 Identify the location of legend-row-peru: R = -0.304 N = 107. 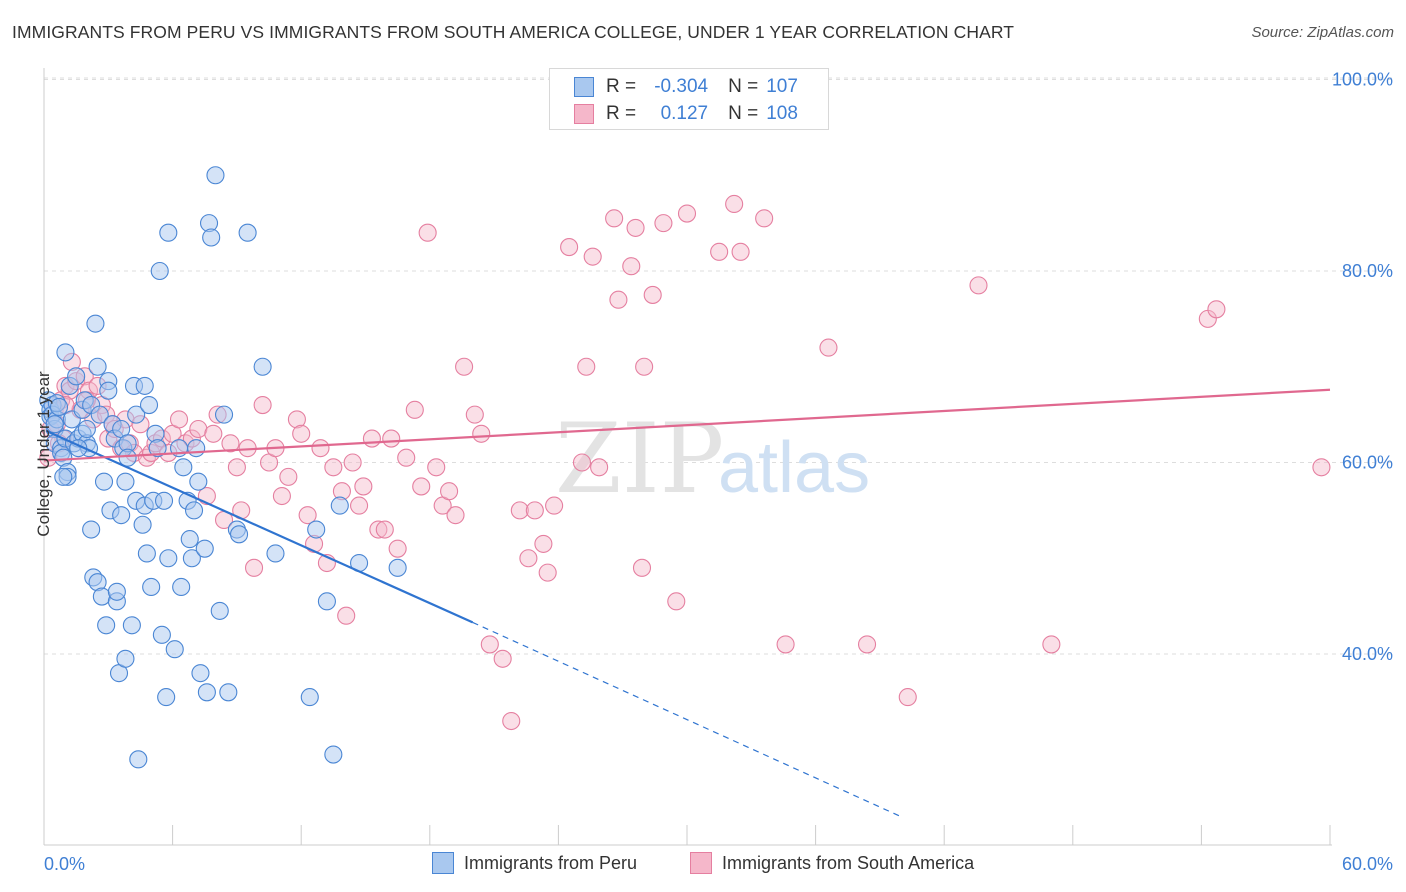
(686, 87).